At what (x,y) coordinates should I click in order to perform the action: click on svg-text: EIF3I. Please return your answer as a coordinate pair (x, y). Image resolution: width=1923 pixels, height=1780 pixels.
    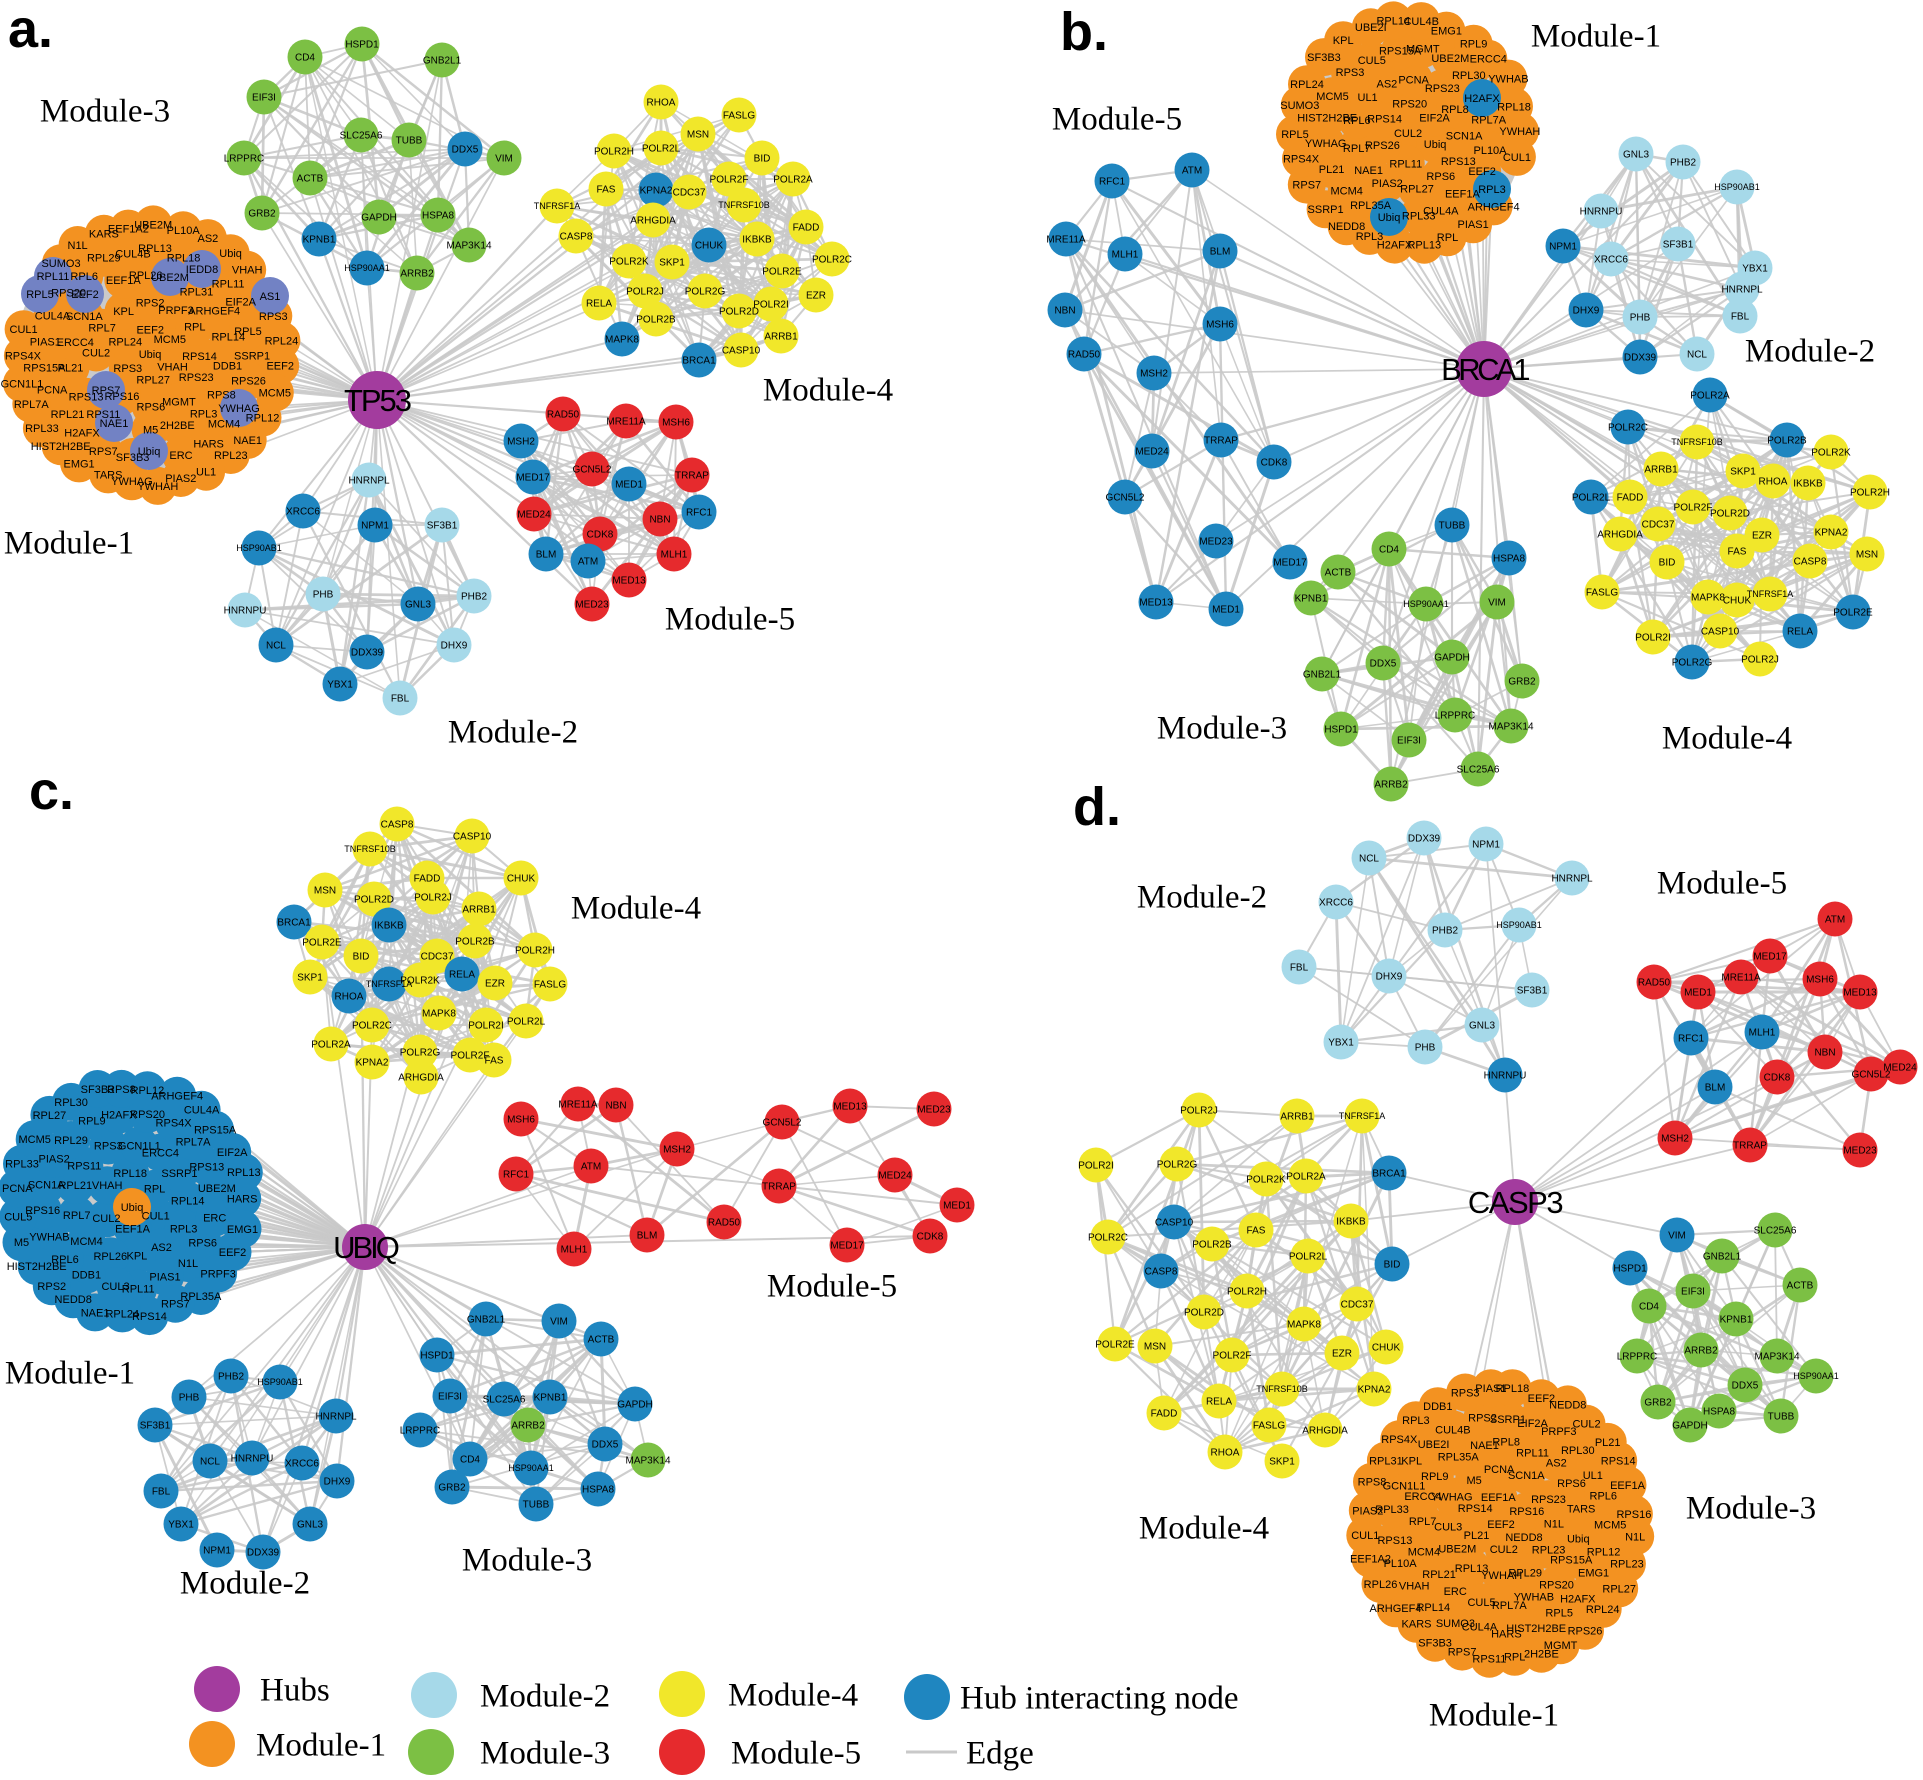
    Looking at the image, I should click on (1693, 1292).